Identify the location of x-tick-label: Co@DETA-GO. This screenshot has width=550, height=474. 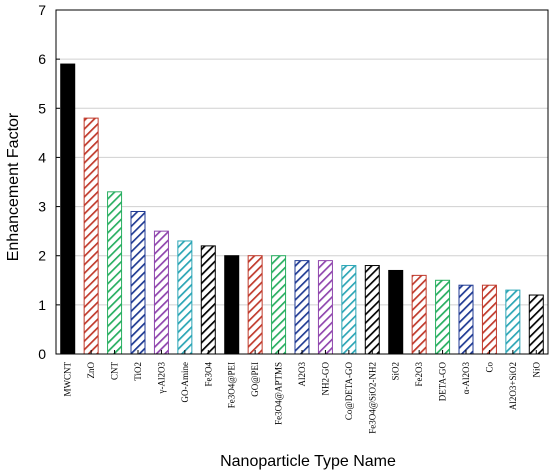
(349, 391).